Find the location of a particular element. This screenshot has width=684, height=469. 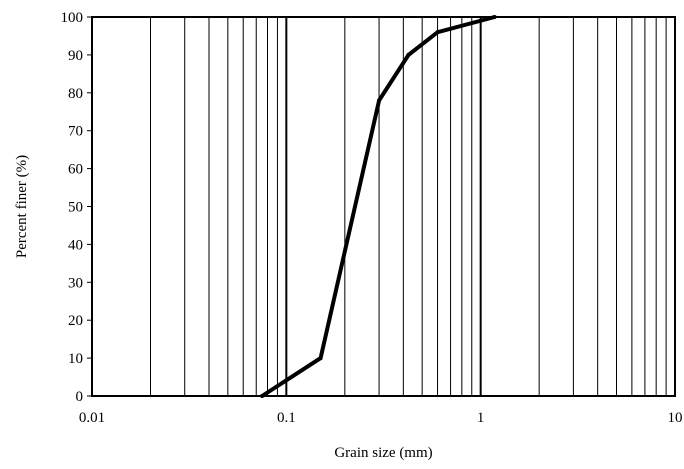

x-axis-title: Grain size (mm) is located at coordinates (383, 453).